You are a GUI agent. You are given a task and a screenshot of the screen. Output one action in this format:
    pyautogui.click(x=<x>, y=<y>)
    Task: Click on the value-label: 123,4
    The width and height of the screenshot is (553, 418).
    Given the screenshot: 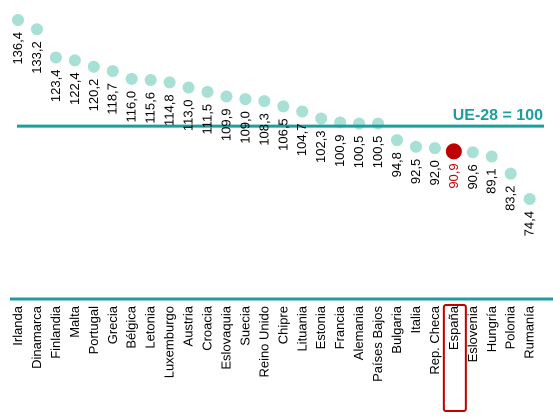 What is the action you would take?
    pyautogui.click(x=55, y=86)
    